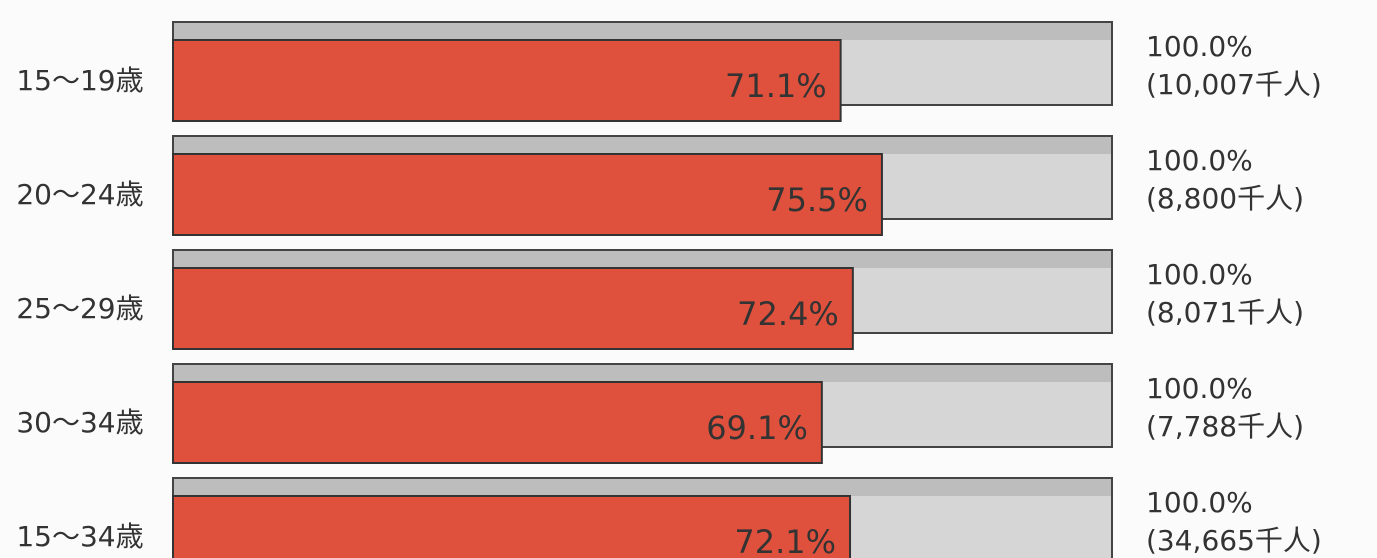 Image resolution: width=1377 pixels, height=558 pixels. Describe the element at coordinates (1225, 198) in the screenshot. I see `total-count: (8,800千人)` at that location.